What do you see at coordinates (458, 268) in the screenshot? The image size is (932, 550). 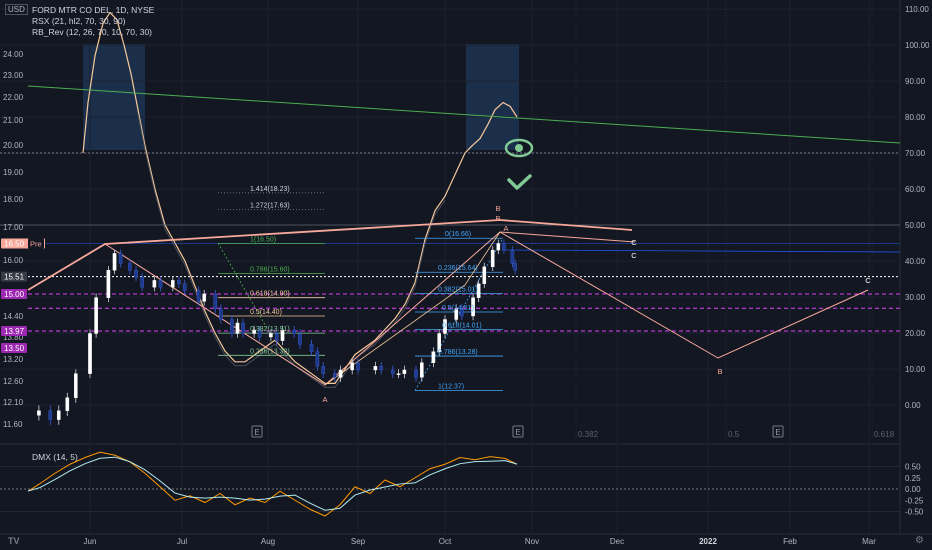 I see `fib-retracement-label: 0.236(15.64)` at bounding box center [458, 268].